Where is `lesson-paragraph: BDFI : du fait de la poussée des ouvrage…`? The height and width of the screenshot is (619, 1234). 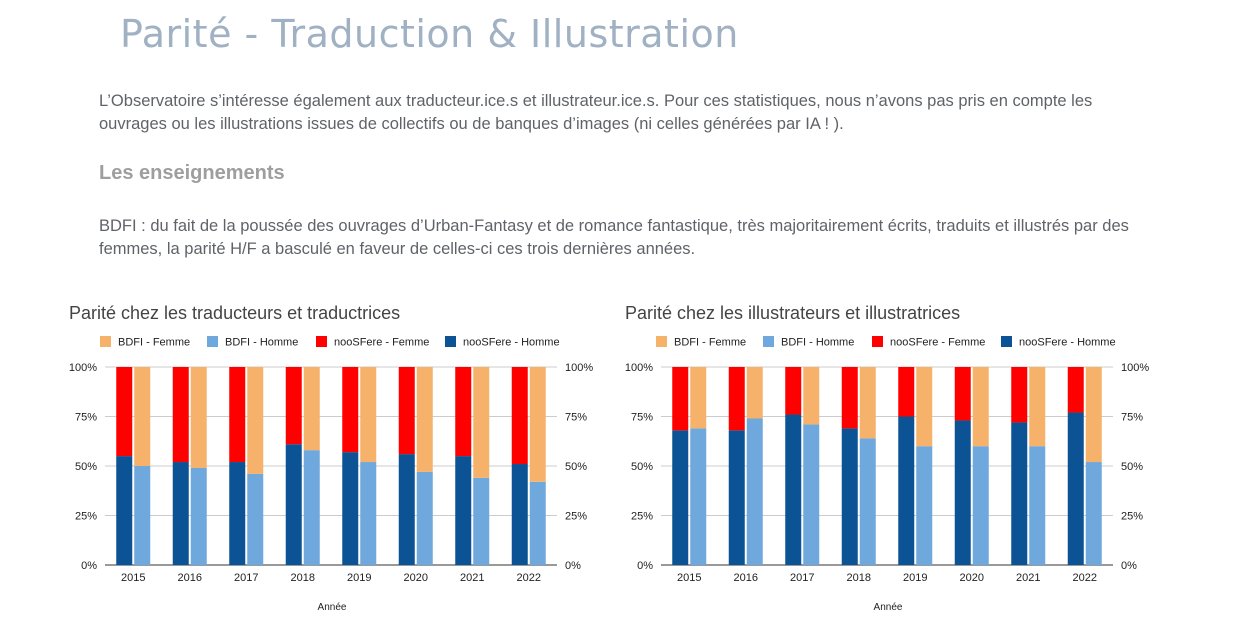
lesson-paragraph: BDFI : du fait de la poussée des ouvrage… is located at coordinates (614, 237).